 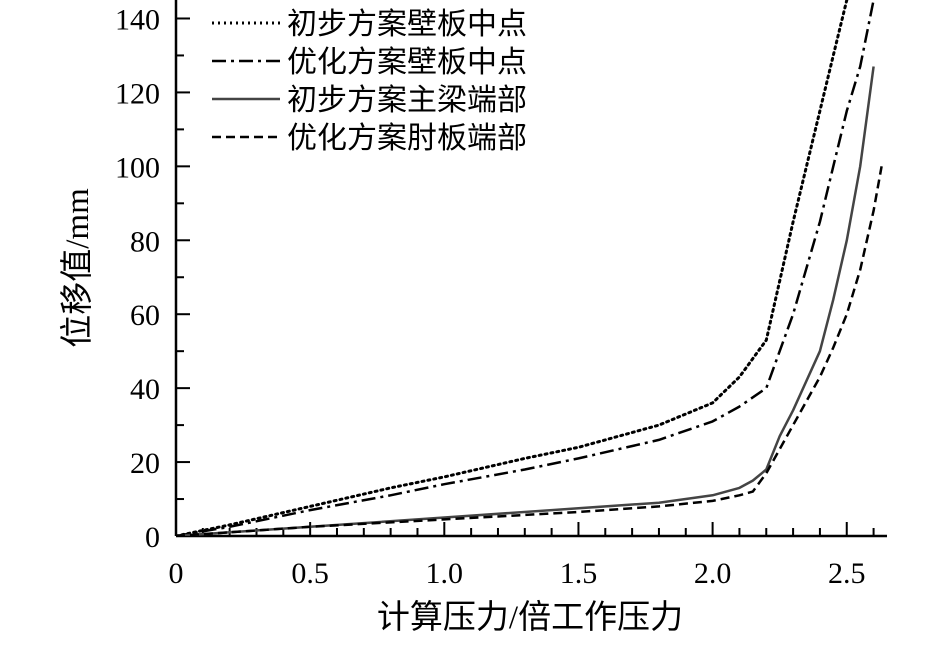 What do you see at coordinates (137, 19) in the screenshot?
I see `y-tick-label: 140` at bounding box center [137, 19].